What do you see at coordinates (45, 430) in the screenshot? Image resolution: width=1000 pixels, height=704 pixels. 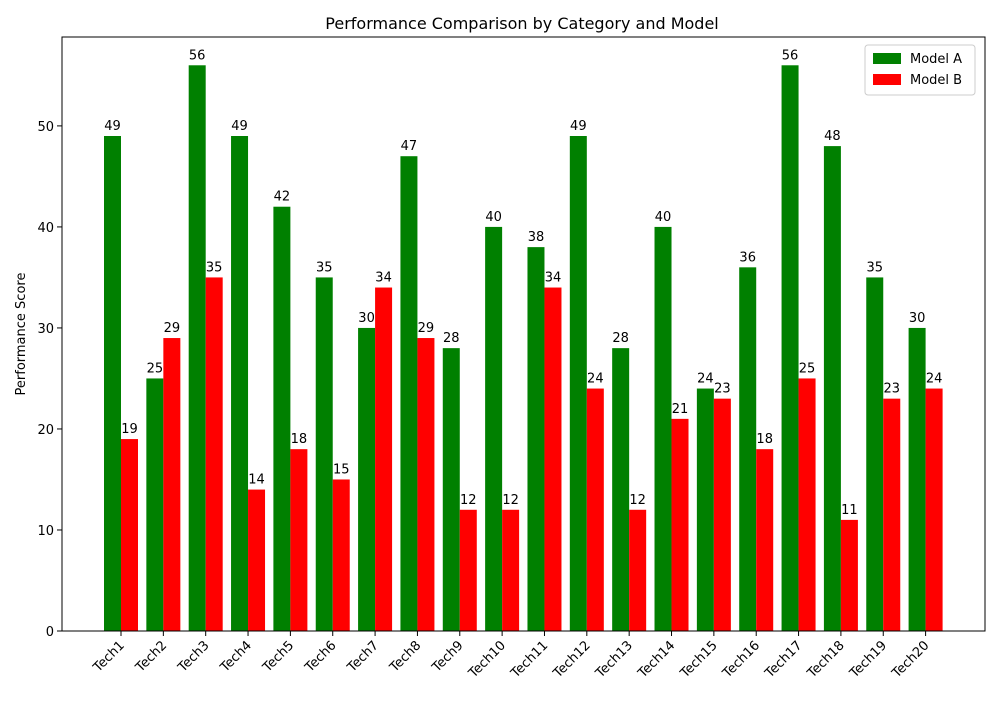 I see `y-tick-label-20: 20` at bounding box center [45, 430].